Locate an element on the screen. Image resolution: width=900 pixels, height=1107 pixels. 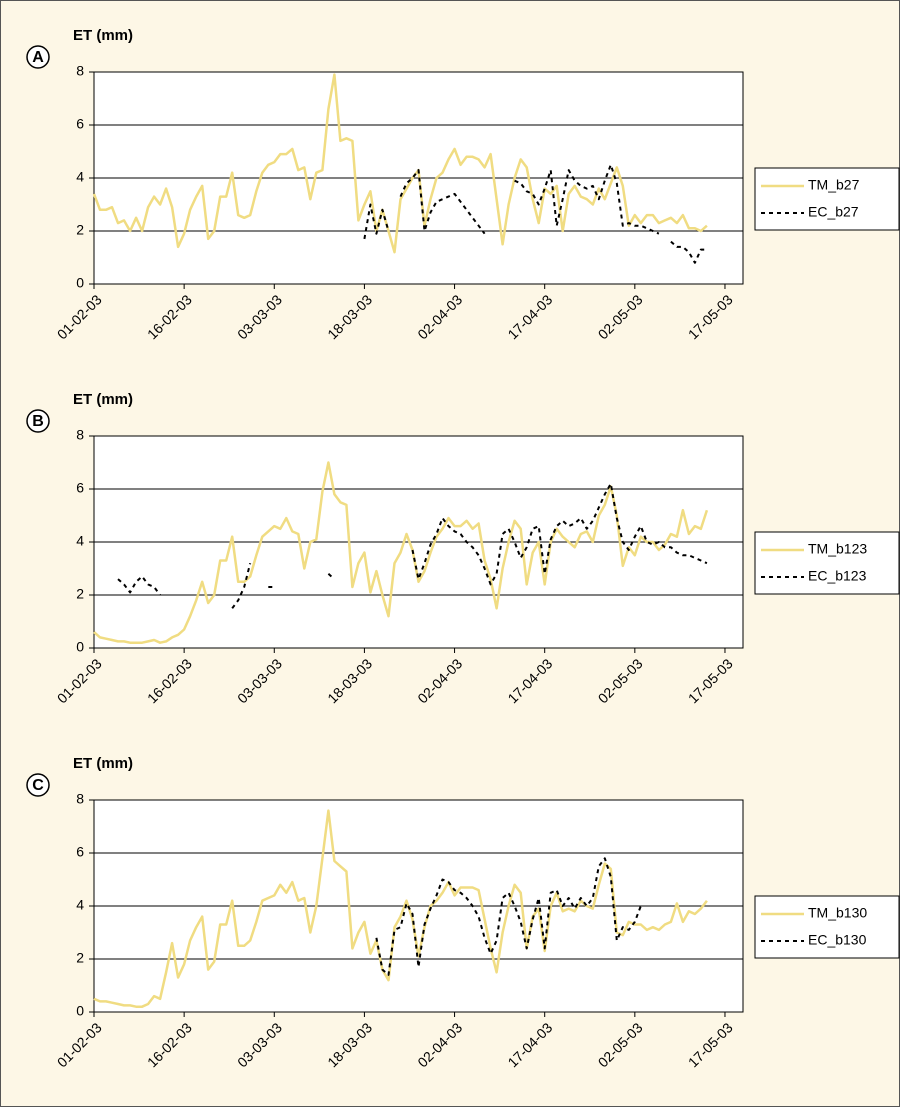
panel-letter: A is located at coordinates (38, 57).